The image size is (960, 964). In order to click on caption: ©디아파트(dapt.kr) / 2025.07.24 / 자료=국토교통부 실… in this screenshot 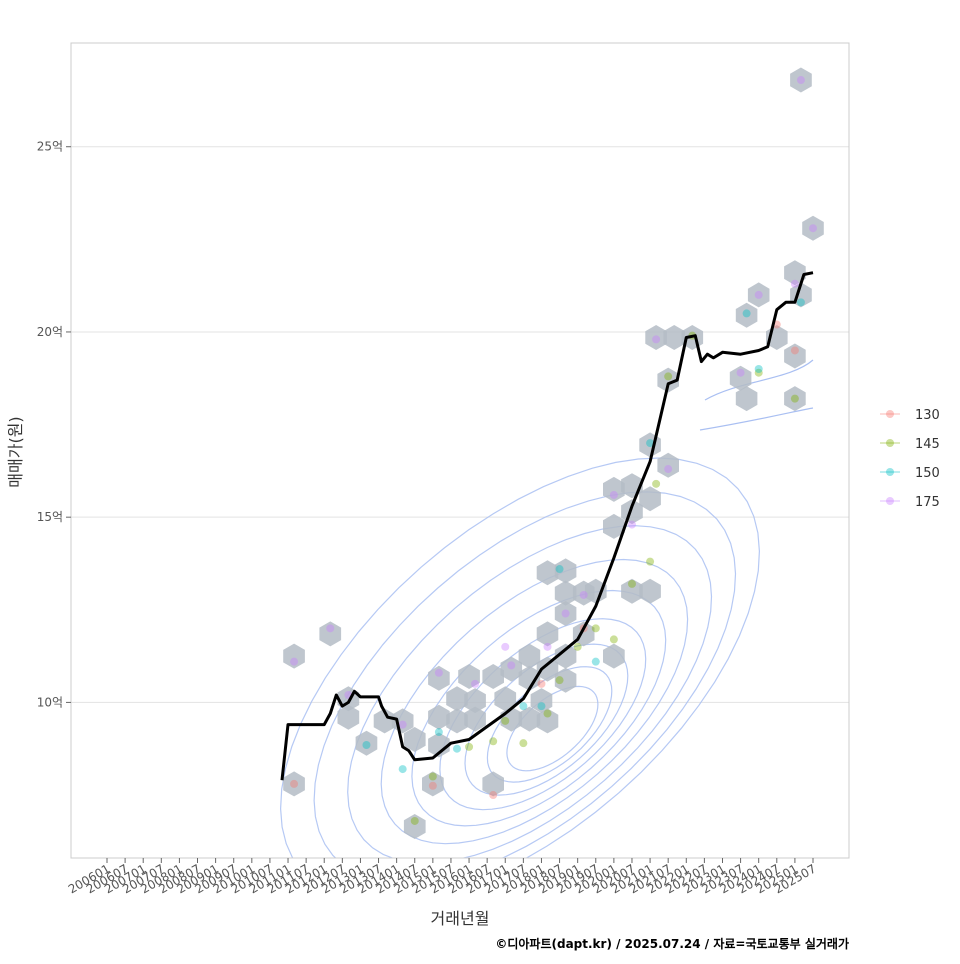, I will do `click(672, 943)`.